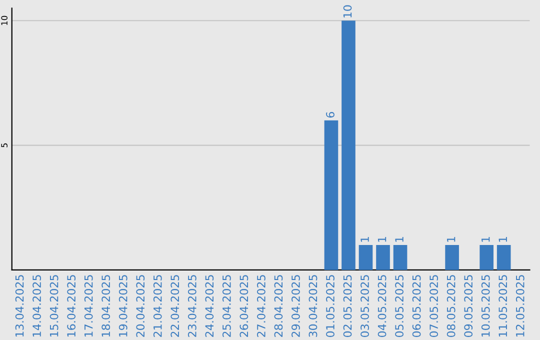 This screenshot has width=540, height=340. I want to click on x-tick-label: 04.05.2025, so click(382, 306).